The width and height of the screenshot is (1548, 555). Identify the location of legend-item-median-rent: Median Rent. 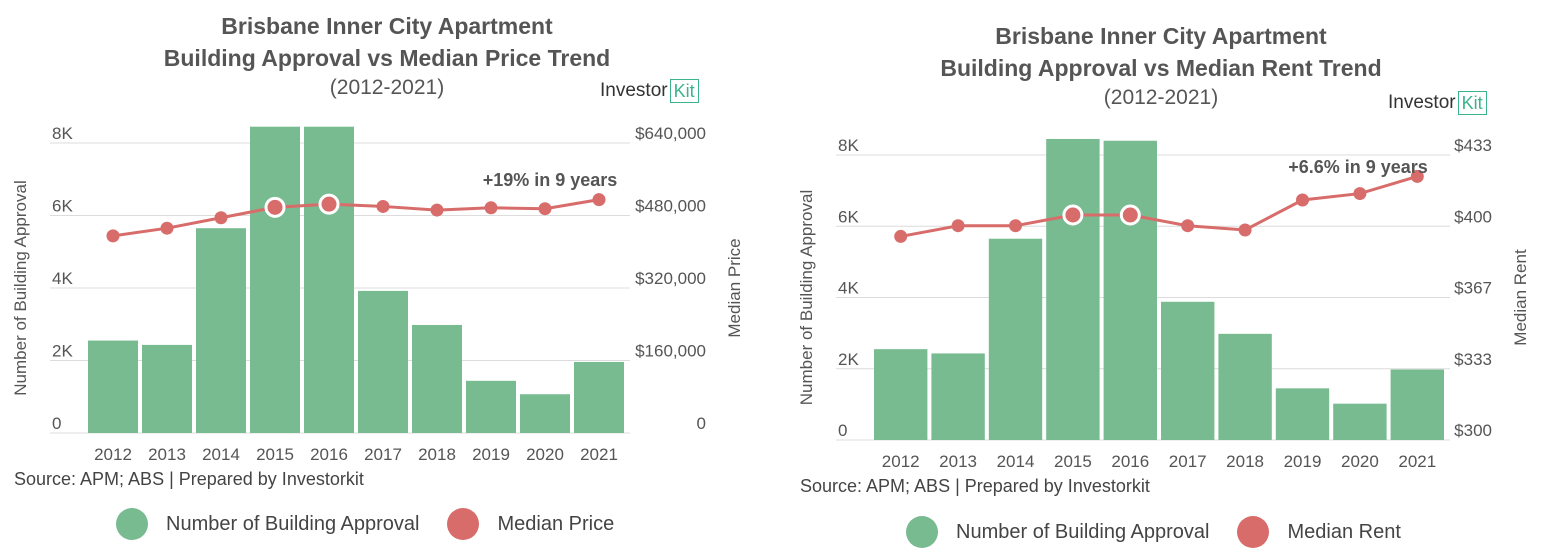
(1319, 532).